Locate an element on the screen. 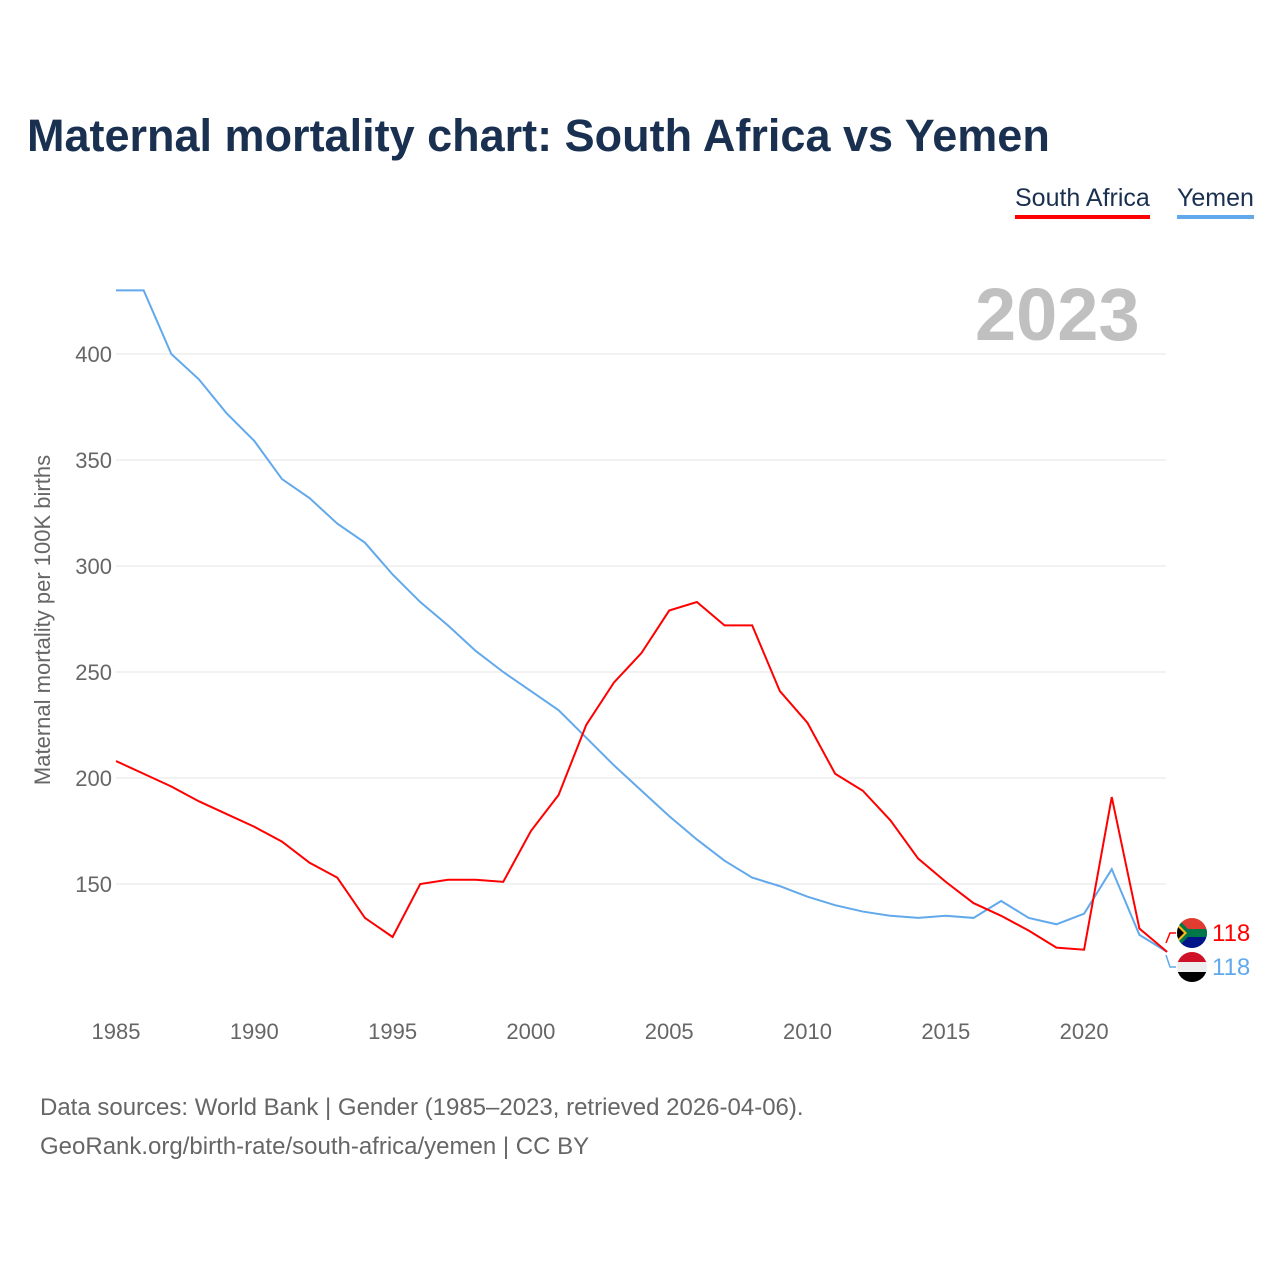  y-tick-label: 150 is located at coordinates (93, 884).